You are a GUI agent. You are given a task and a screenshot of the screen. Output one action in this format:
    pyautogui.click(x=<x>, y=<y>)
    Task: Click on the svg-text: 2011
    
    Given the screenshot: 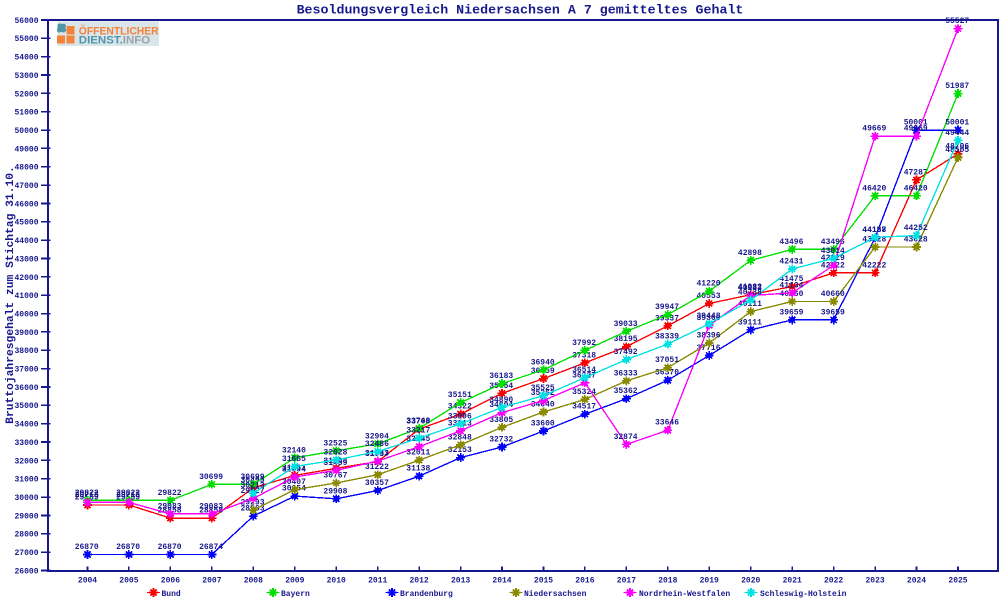 What is the action you would take?
    pyautogui.click(x=377, y=580)
    